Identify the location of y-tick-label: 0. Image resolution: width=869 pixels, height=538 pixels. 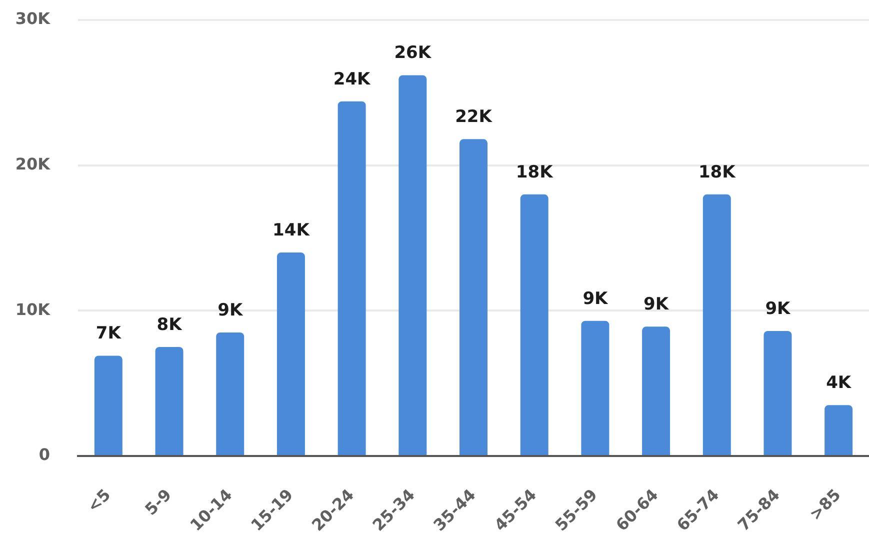
(44, 454).